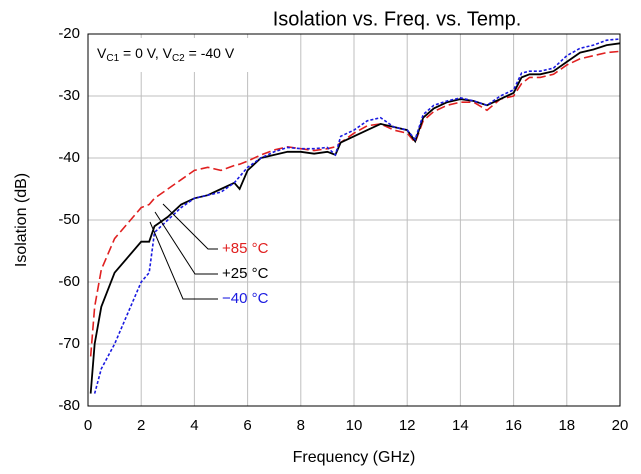 The image size is (641, 474). What do you see at coordinates (69, 157) in the screenshot?
I see `y-tick-label: -40` at bounding box center [69, 157].